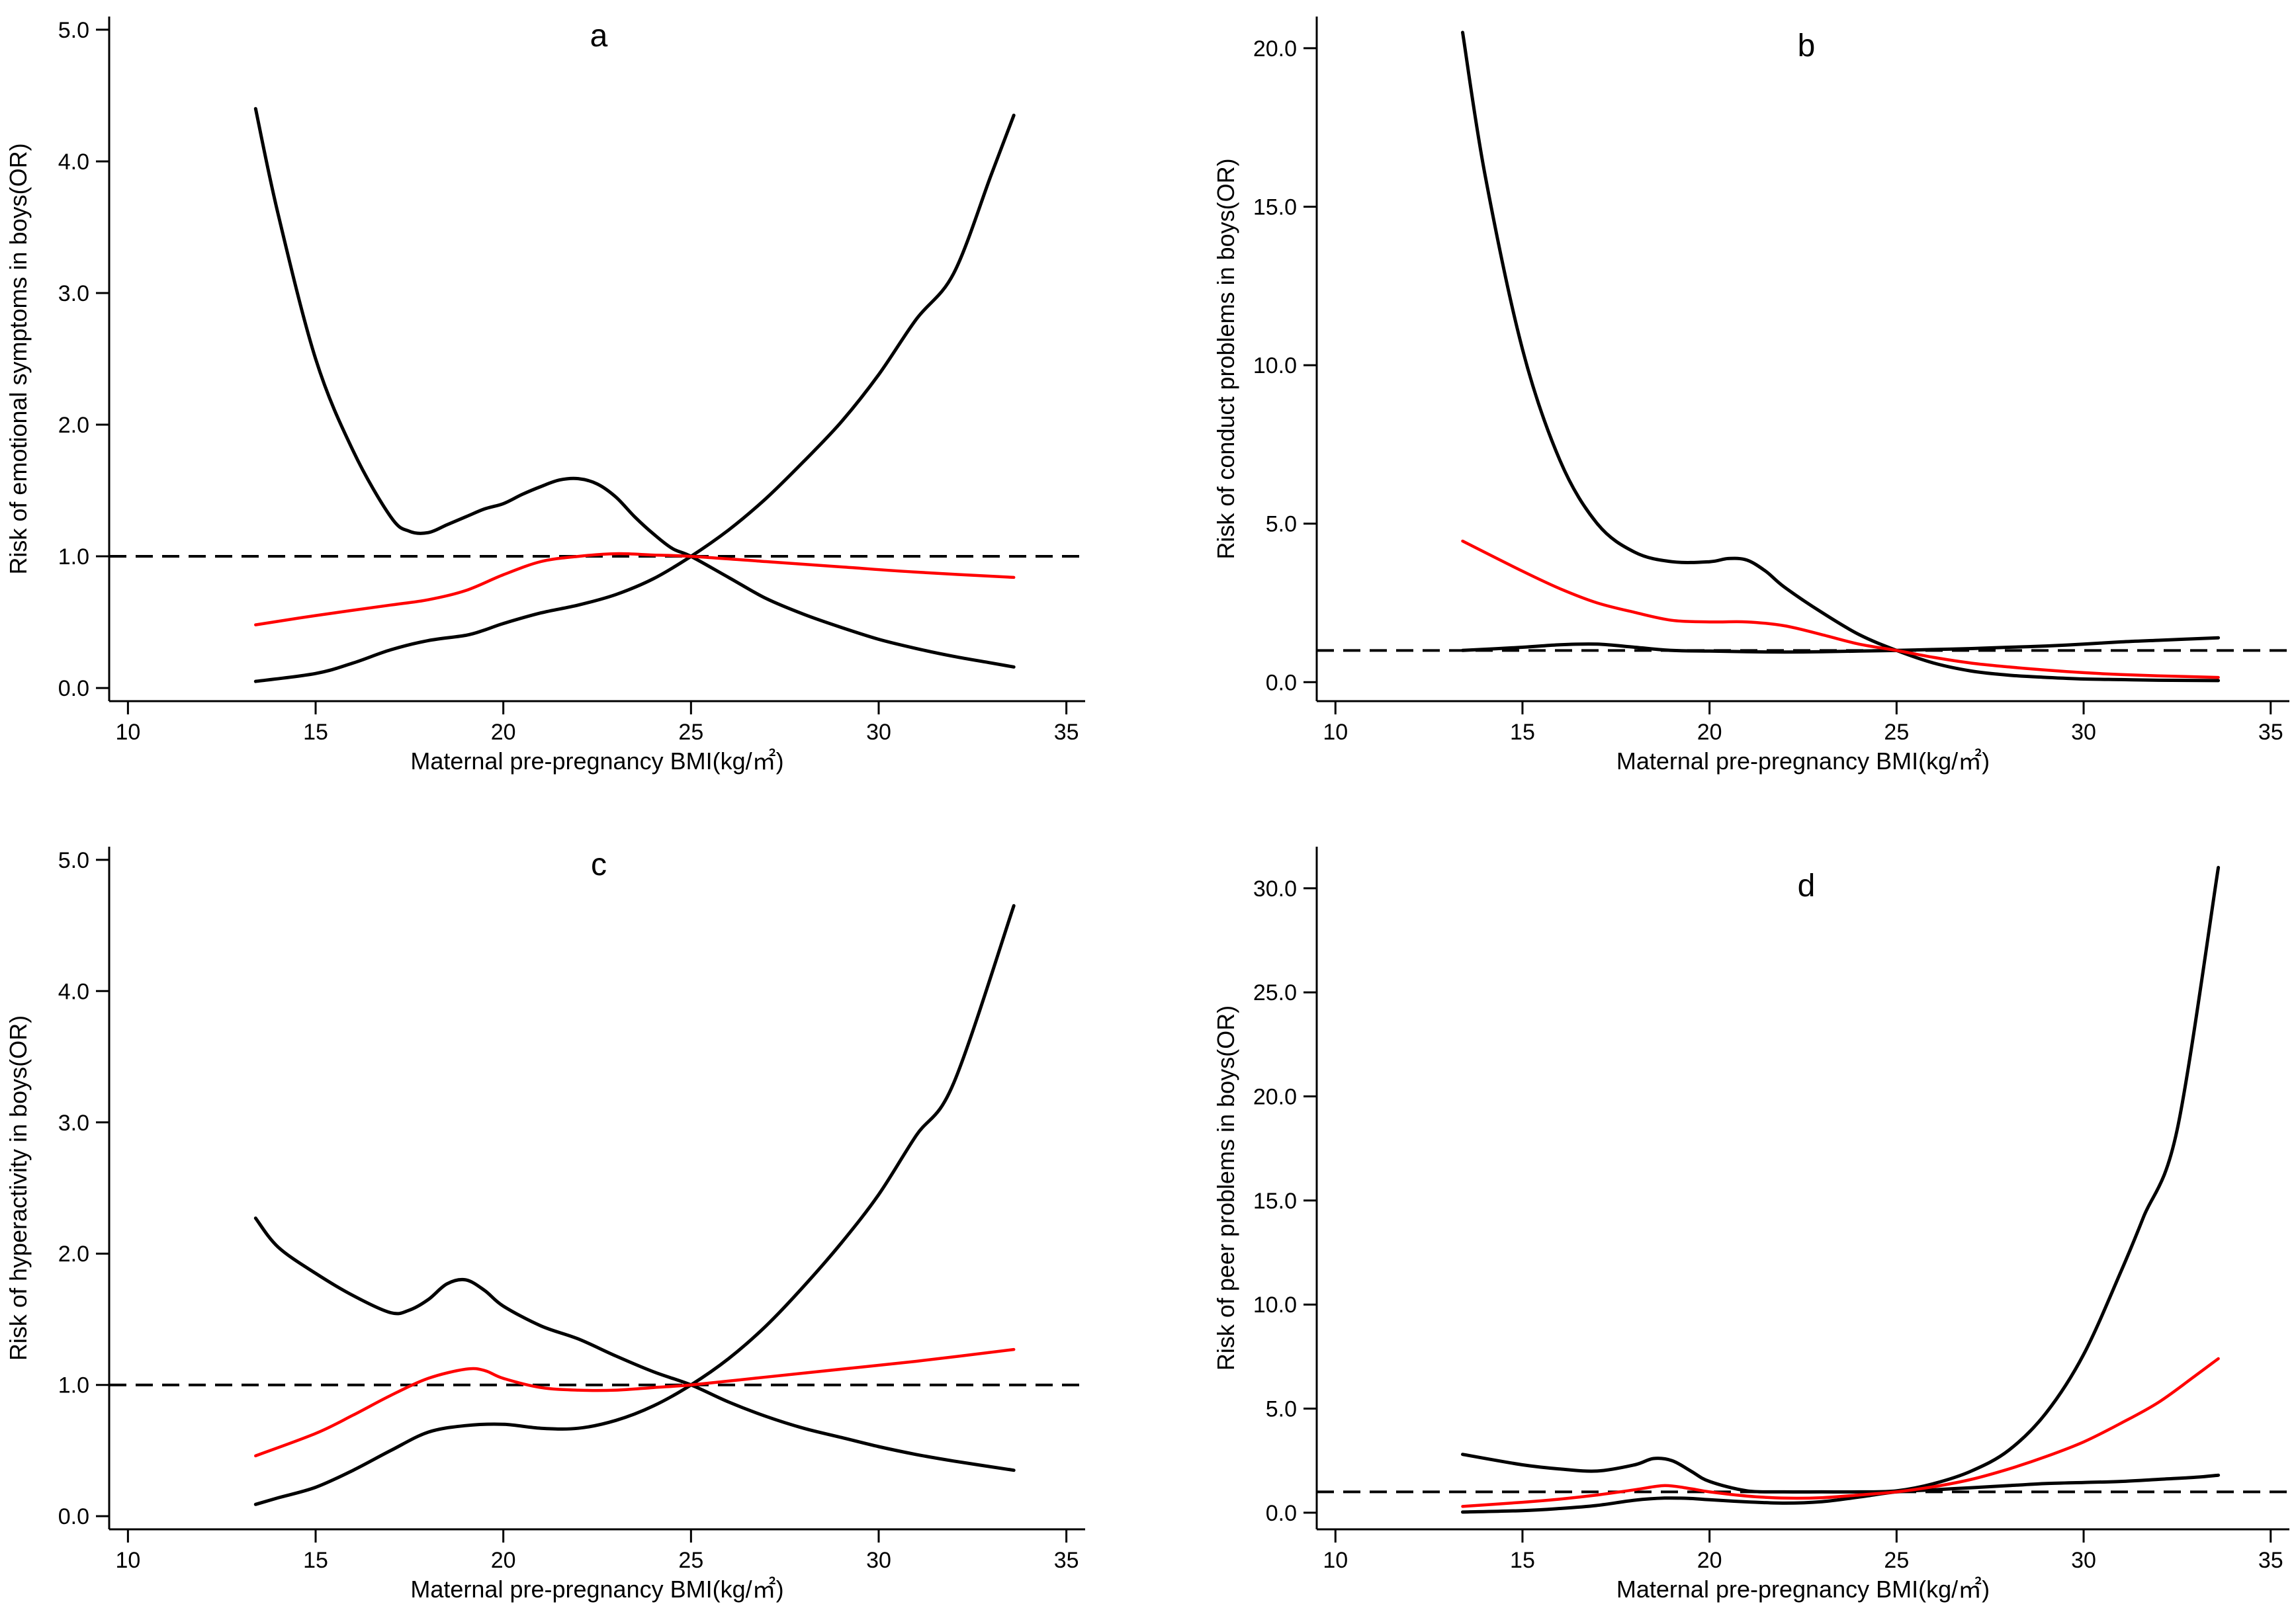 This screenshot has height=1612, width=2296. Describe the element at coordinates (1807, 887) in the screenshot. I see `panel-label: d` at that location.